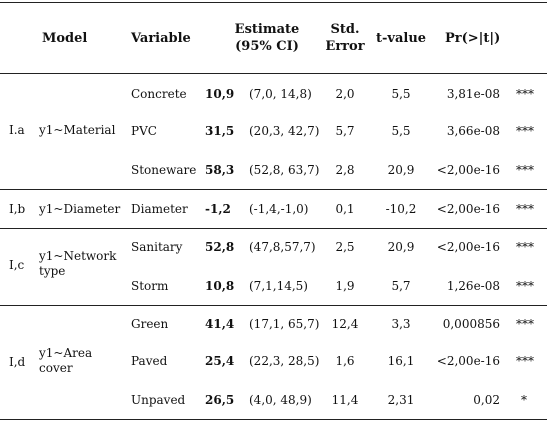  What do you see at coordinates (345, 209) in the screenshot?
I see `stderr-cell: 0,1` at bounding box center [345, 209].